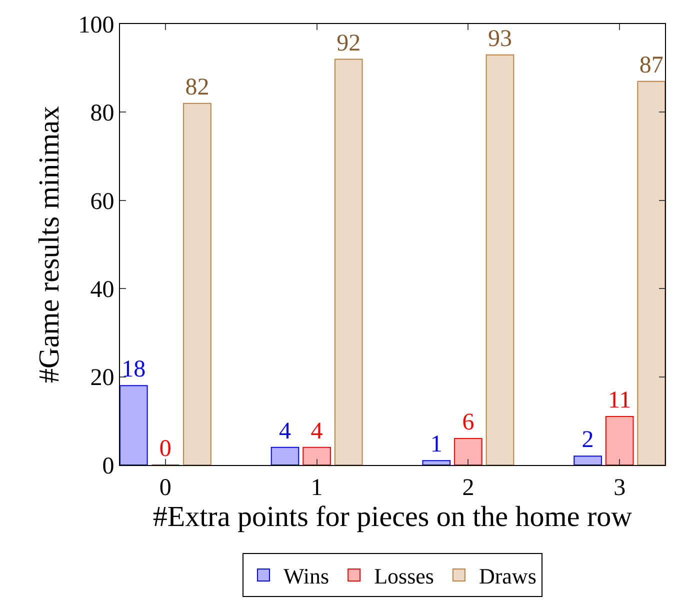 The width and height of the screenshot is (682, 609). Describe the element at coordinates (316, 487) in the screenshot. I see `x-tick-label: 1` at that location.